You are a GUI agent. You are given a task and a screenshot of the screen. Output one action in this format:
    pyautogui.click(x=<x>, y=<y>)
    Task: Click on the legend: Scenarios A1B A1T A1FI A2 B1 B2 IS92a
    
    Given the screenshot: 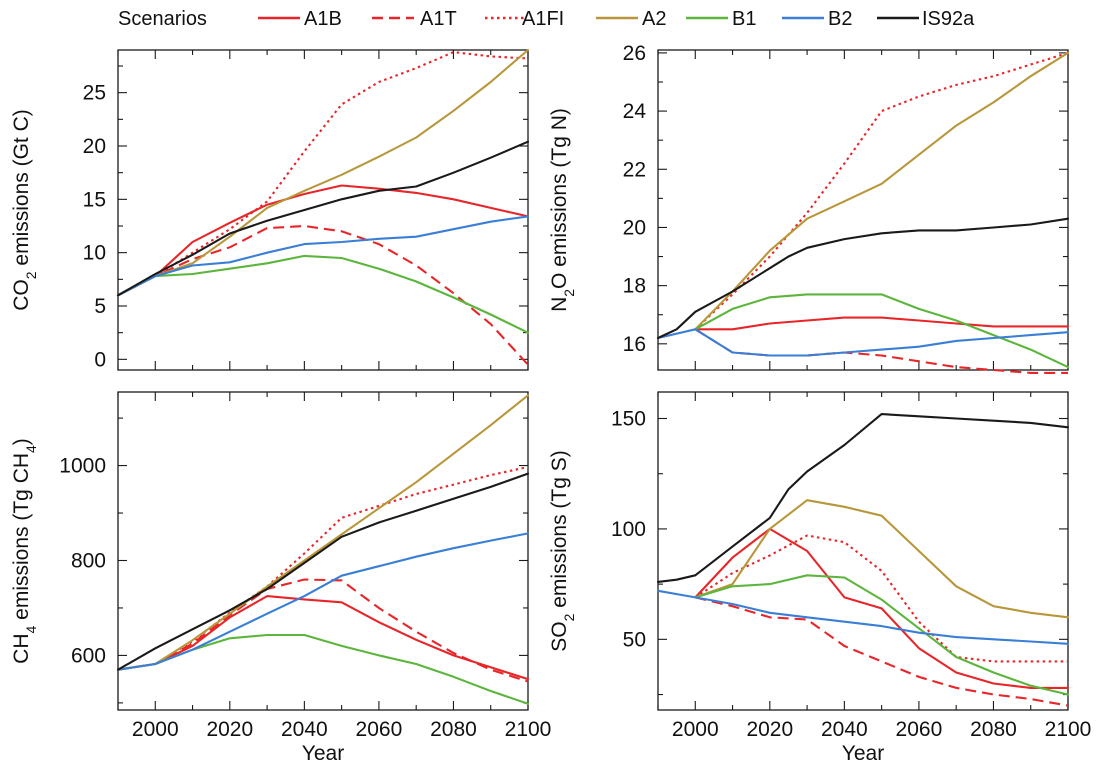 What is the action you would take?
    pyautogui.click(x=546, y=19)
    